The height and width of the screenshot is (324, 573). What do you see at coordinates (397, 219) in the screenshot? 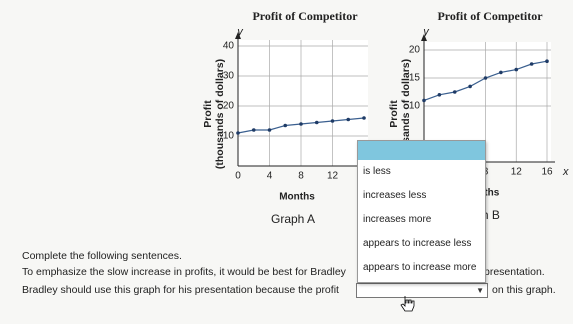
I see `dropdown-option: increases more` at bounding box center [397, 219].